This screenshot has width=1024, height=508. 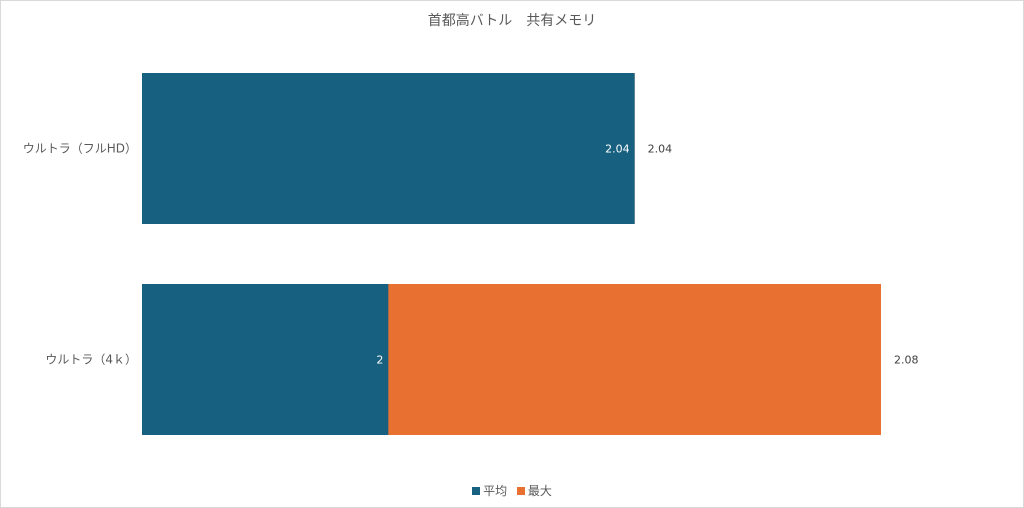 I want to click on legend-item-average: 平均, so click(x=489, y=491).